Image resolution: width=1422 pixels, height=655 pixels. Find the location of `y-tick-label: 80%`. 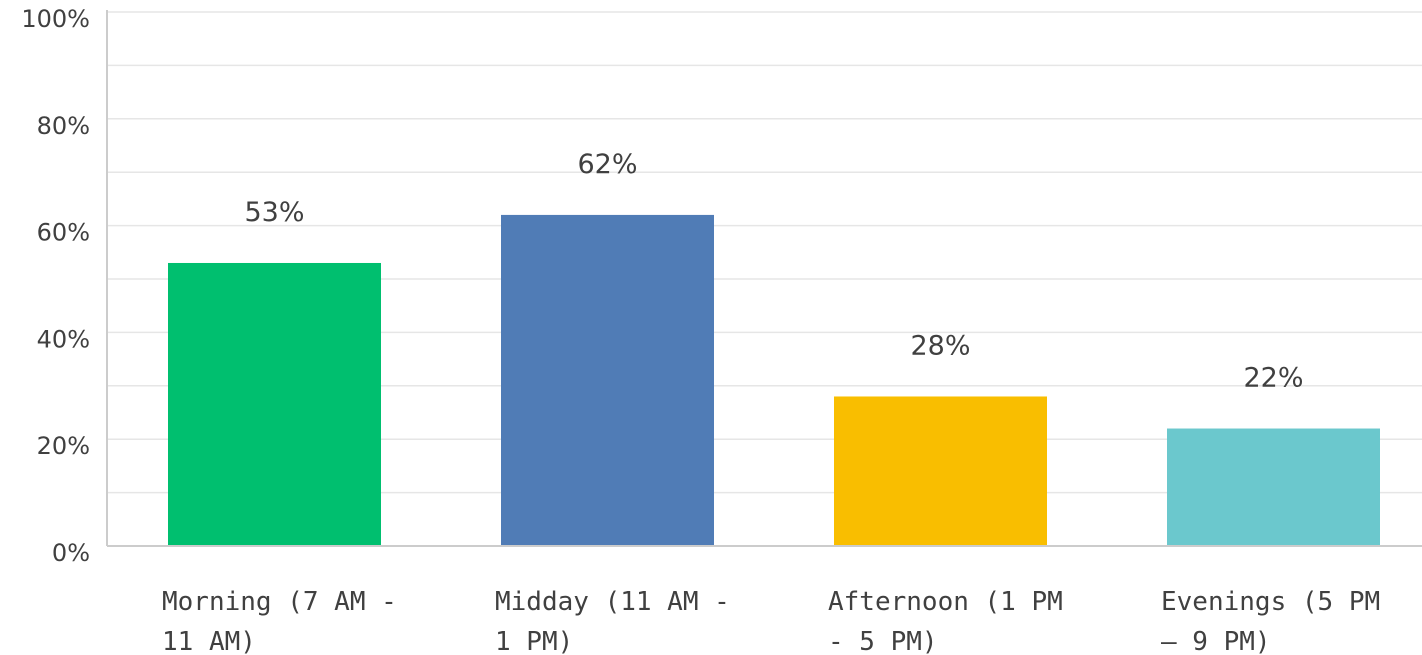

y-tick-label: 80% is located at coordinates (63, 126).